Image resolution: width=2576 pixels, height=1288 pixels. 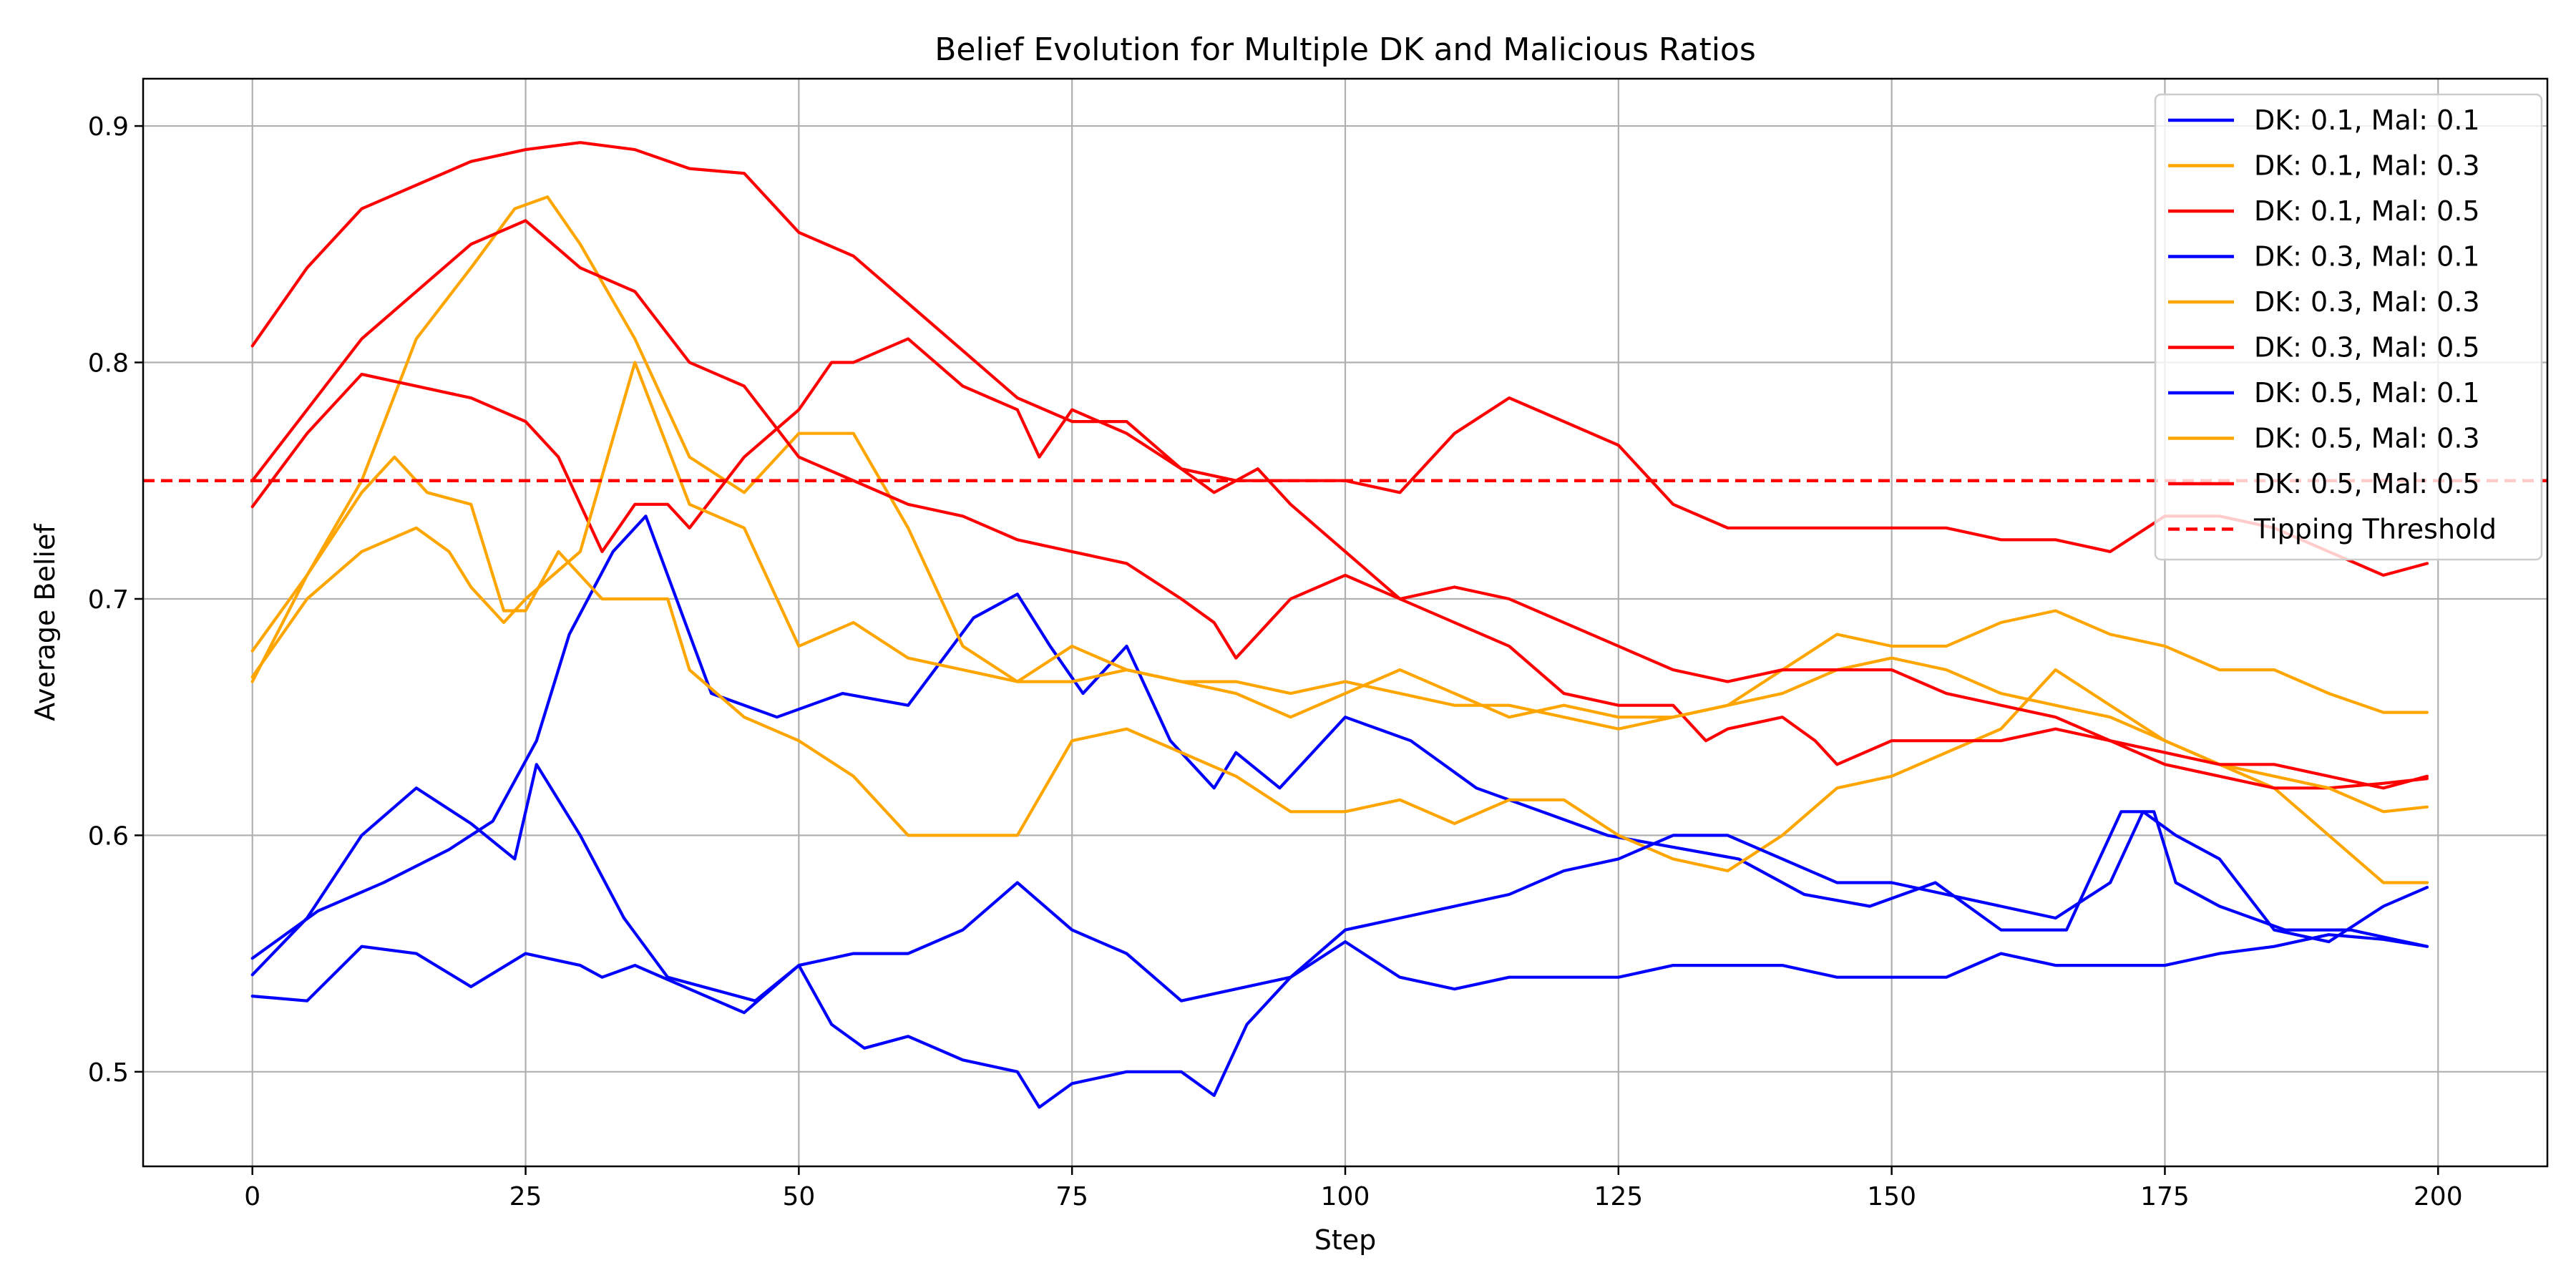 I want to click on y-tick-label: 0.7, so click(x=108, y=600).